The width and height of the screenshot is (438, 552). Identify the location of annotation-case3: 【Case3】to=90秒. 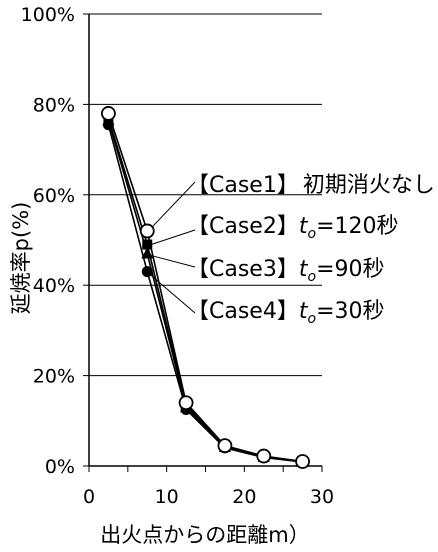
(286, 271).